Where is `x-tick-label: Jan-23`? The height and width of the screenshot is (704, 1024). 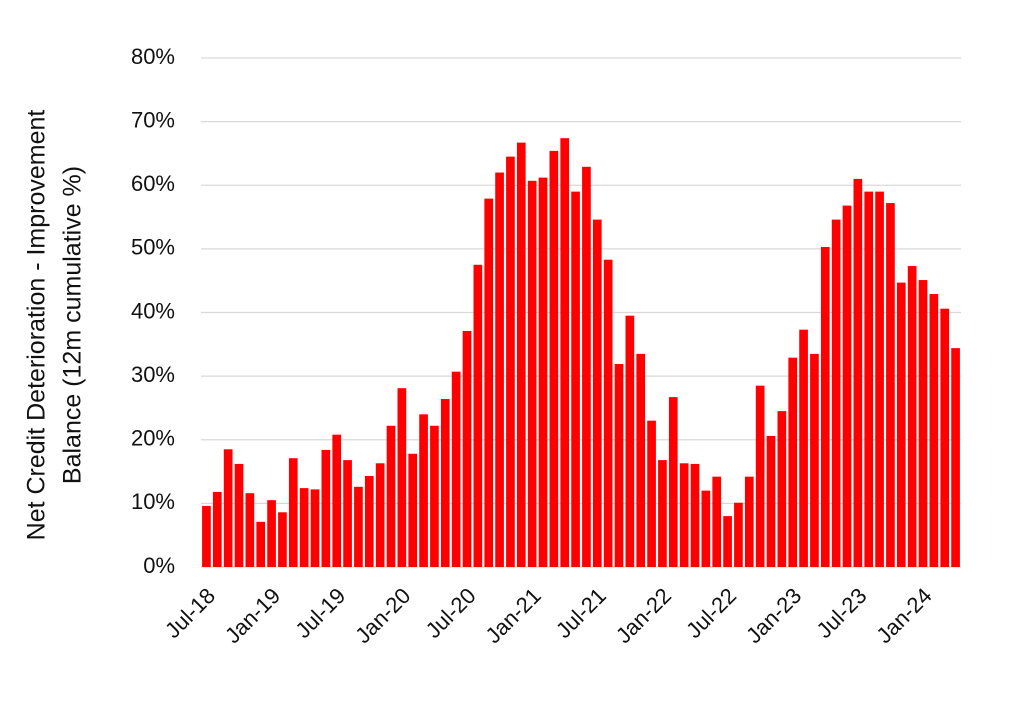 x-tick-label: Jan-23 is located at coordinates (773, 615).